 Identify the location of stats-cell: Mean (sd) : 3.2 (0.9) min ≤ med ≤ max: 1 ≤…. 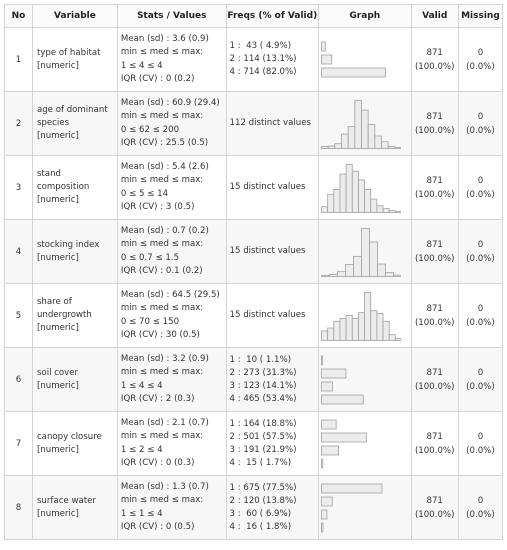
(171, 379).